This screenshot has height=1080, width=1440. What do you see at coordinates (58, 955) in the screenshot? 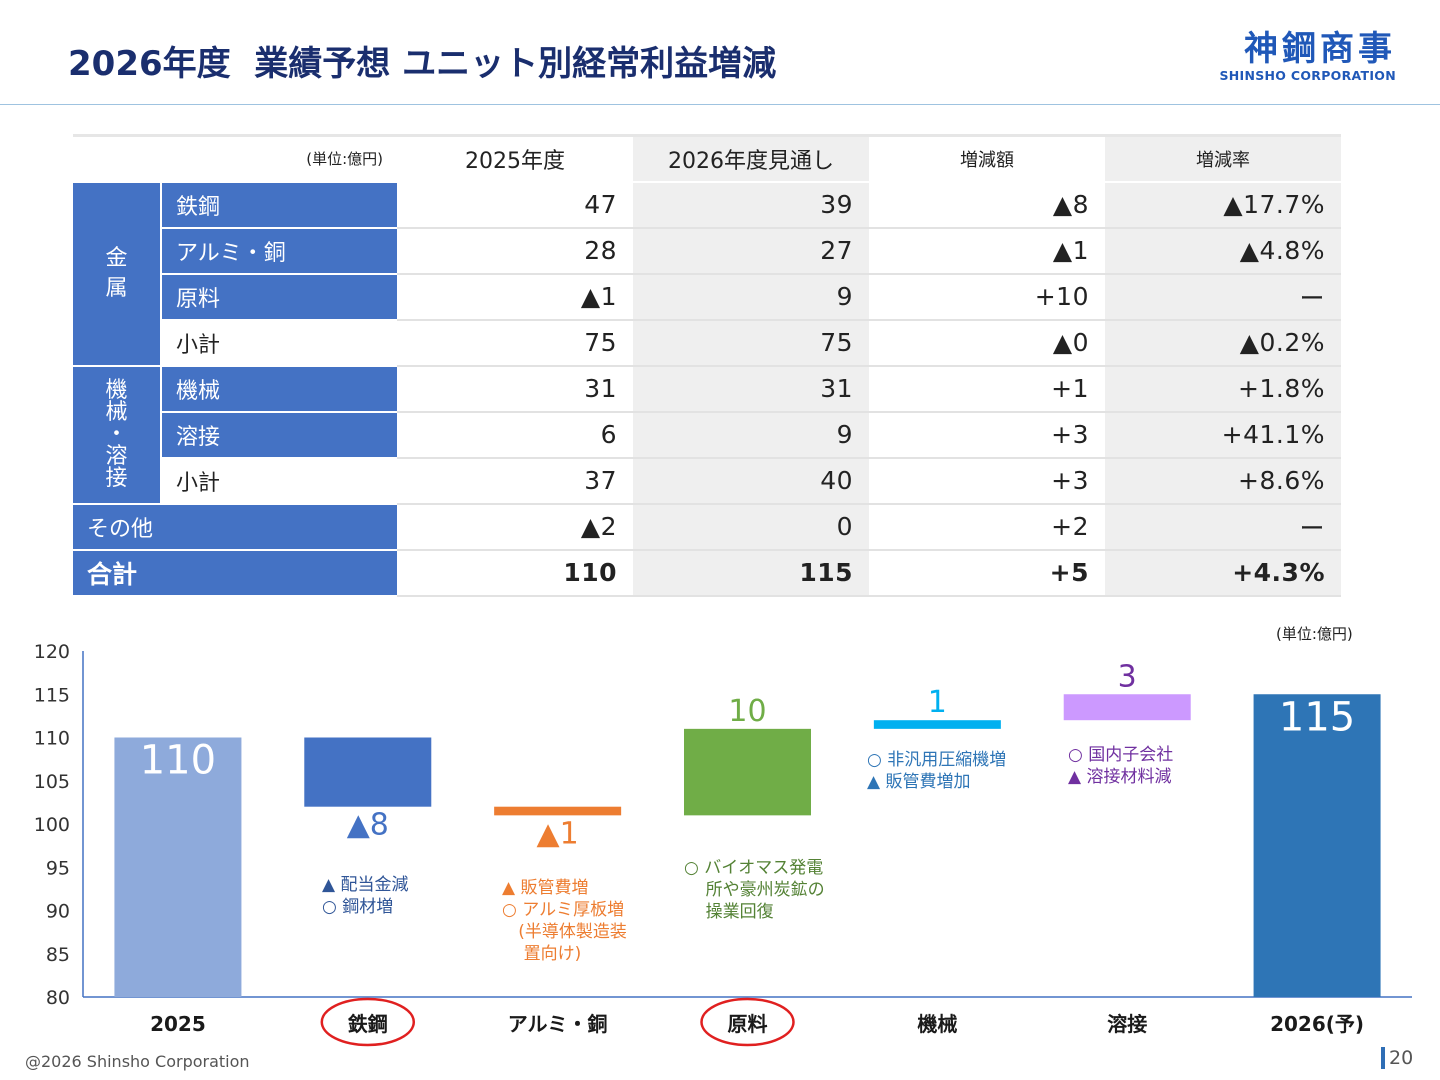
I see `y-tick-label: 85` at bounding box center [58, 955].